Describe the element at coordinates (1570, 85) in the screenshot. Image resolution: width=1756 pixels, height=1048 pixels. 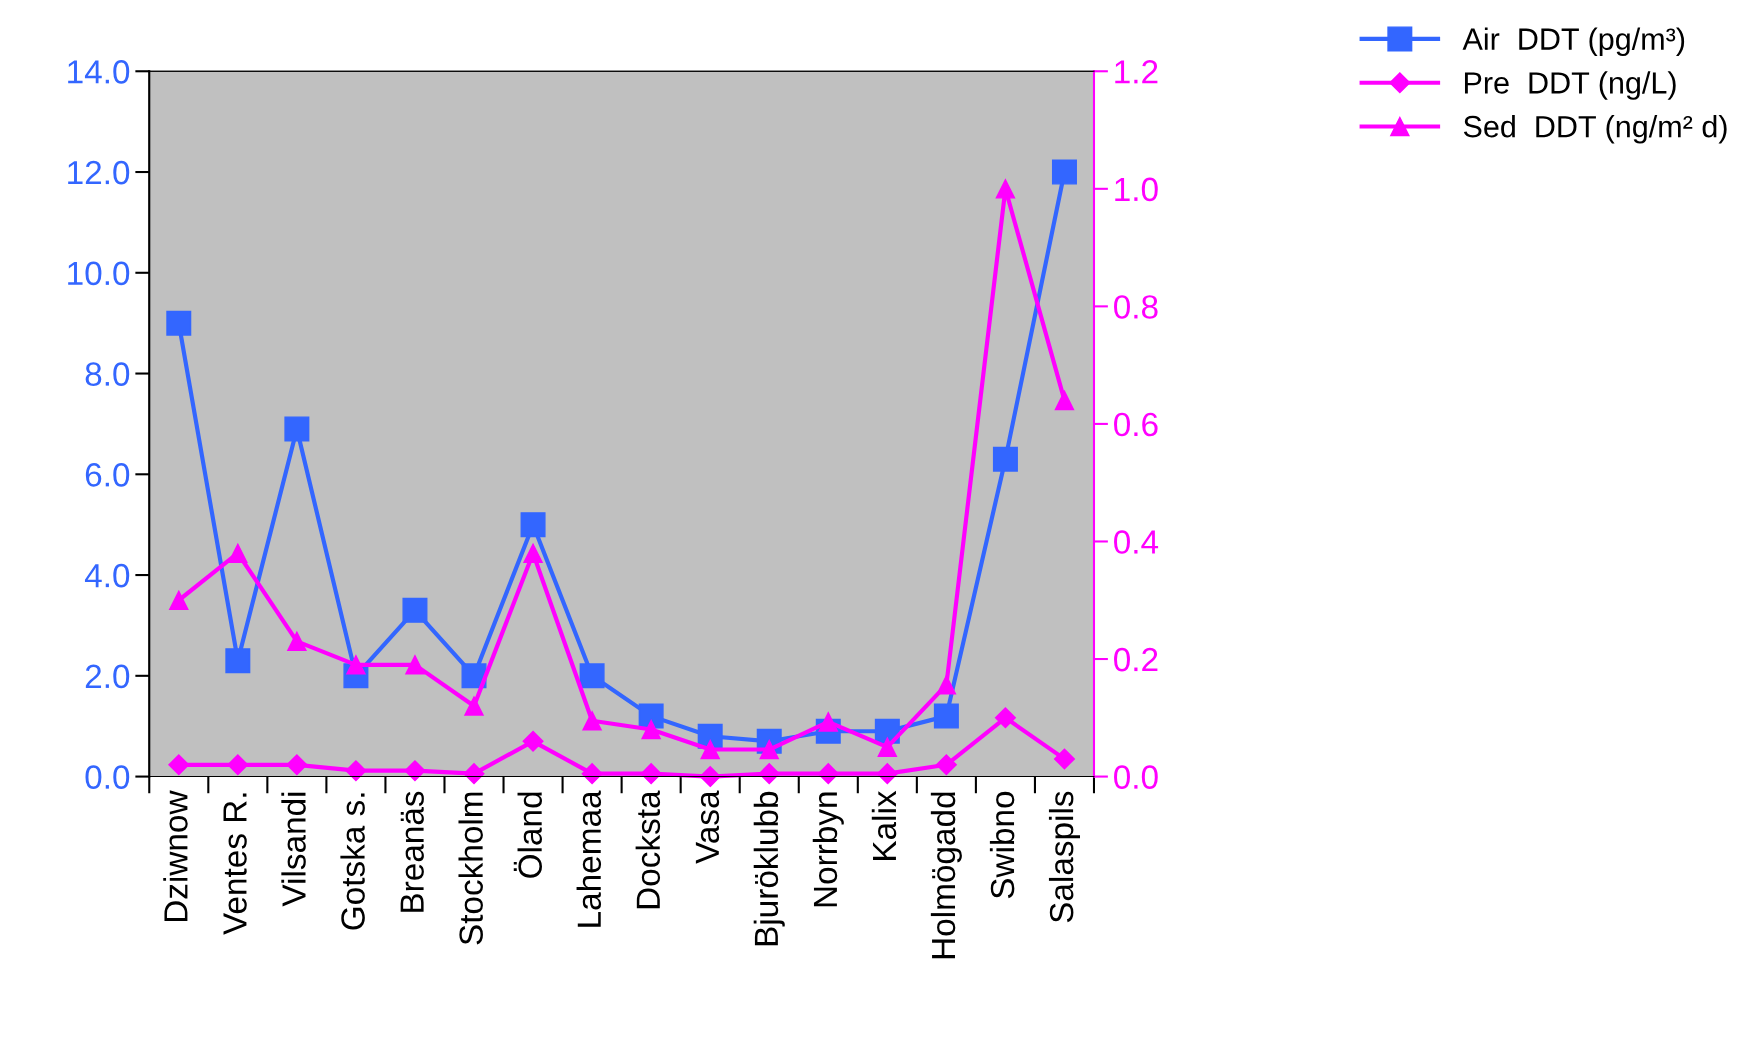
I see `legend-label: Pre DDT (ng/L)` at that location.